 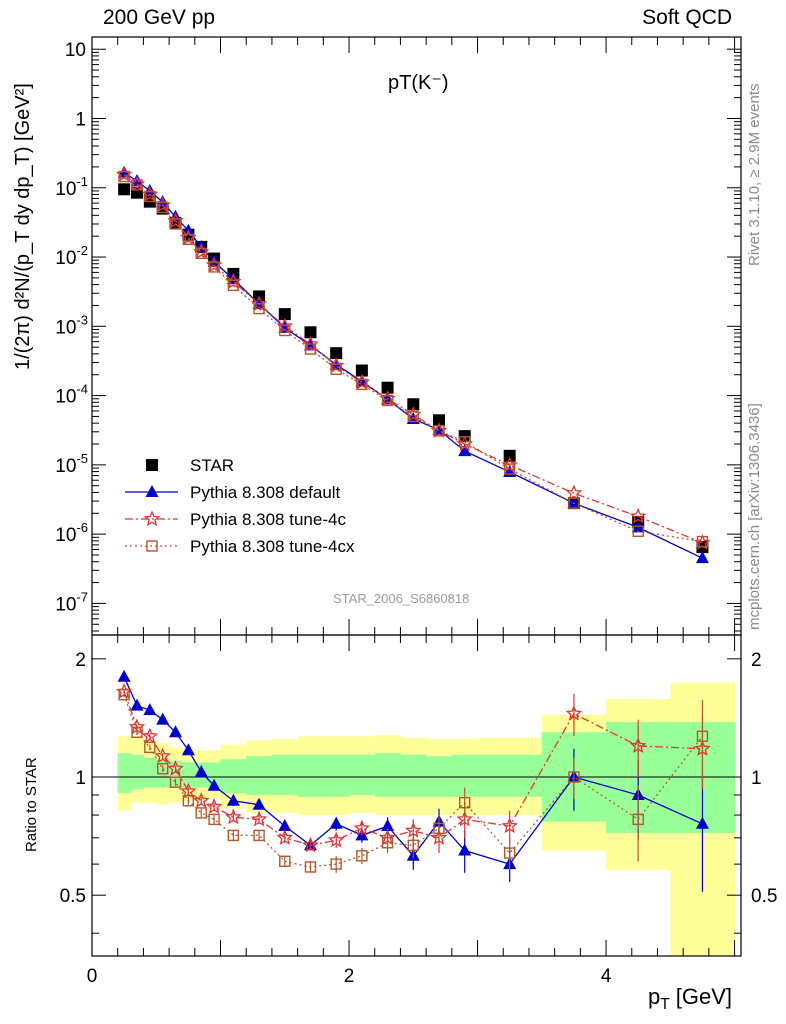 I want to click on legend-entry: Pythia 8.308 tune-4c, so click(x=235, y=519).